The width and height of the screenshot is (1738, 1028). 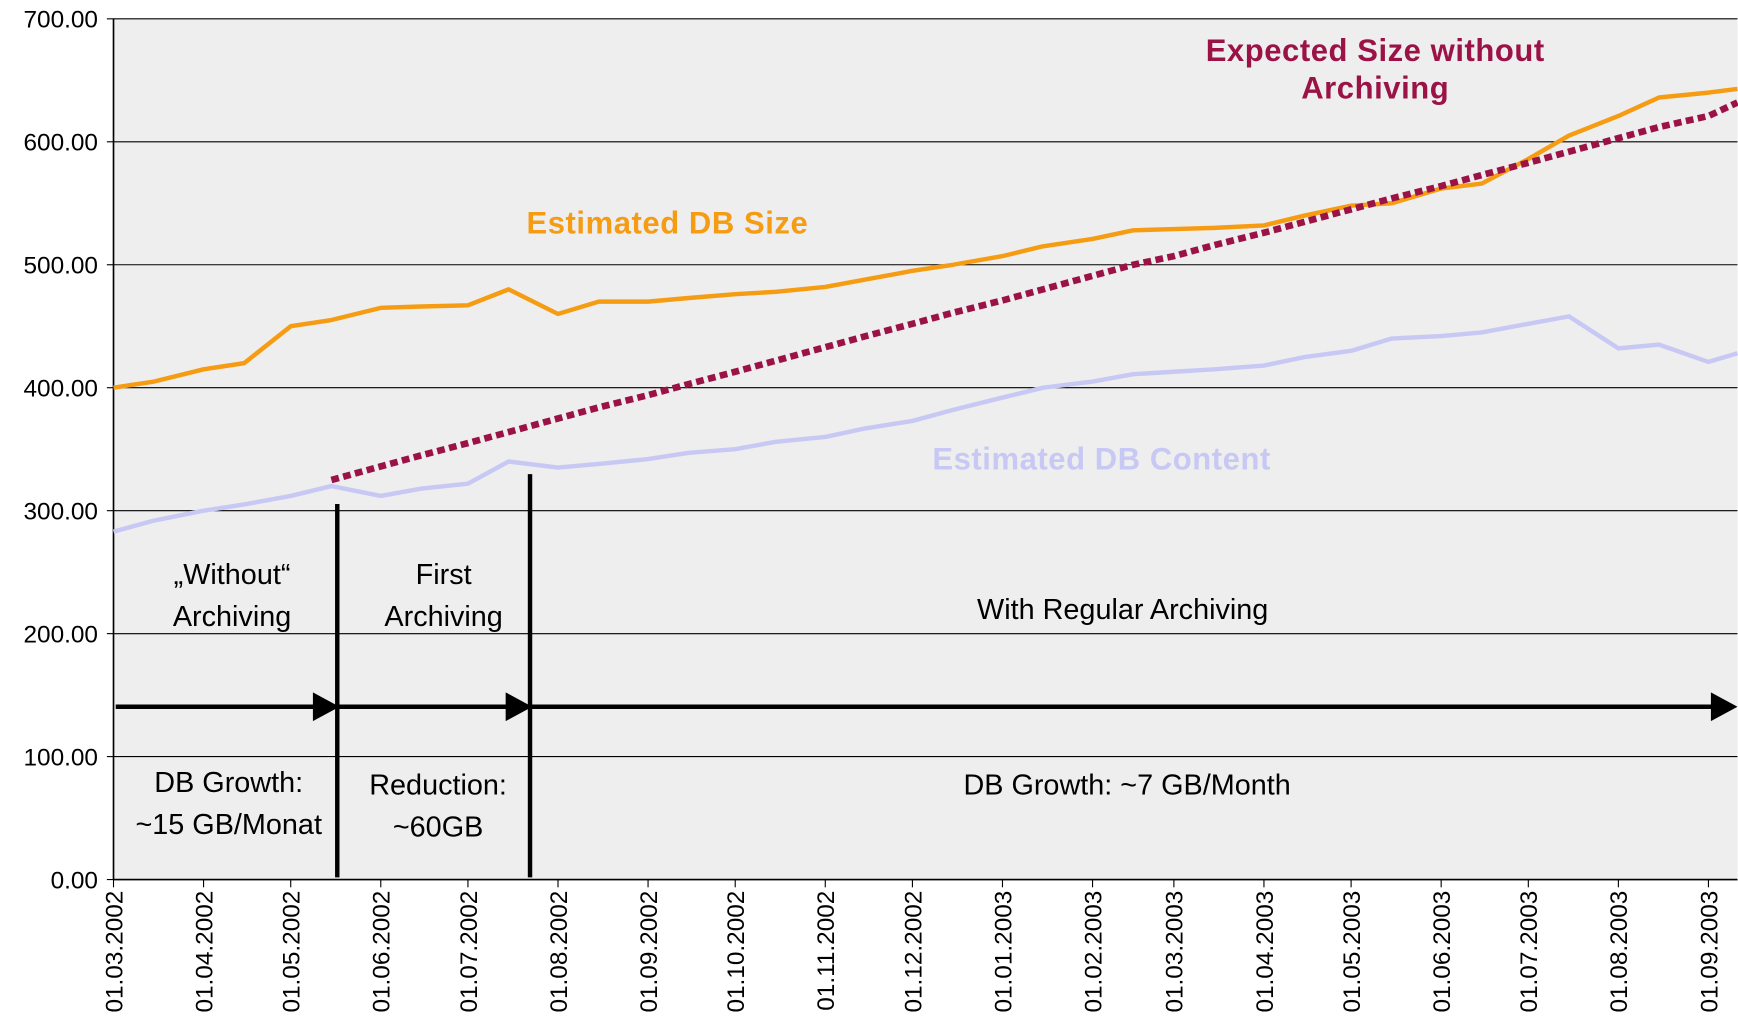 What do you see at coordinates (60, 512) in the screenshot?
I see `y-tick-label: 300.00` at bounding box center [60, 512].